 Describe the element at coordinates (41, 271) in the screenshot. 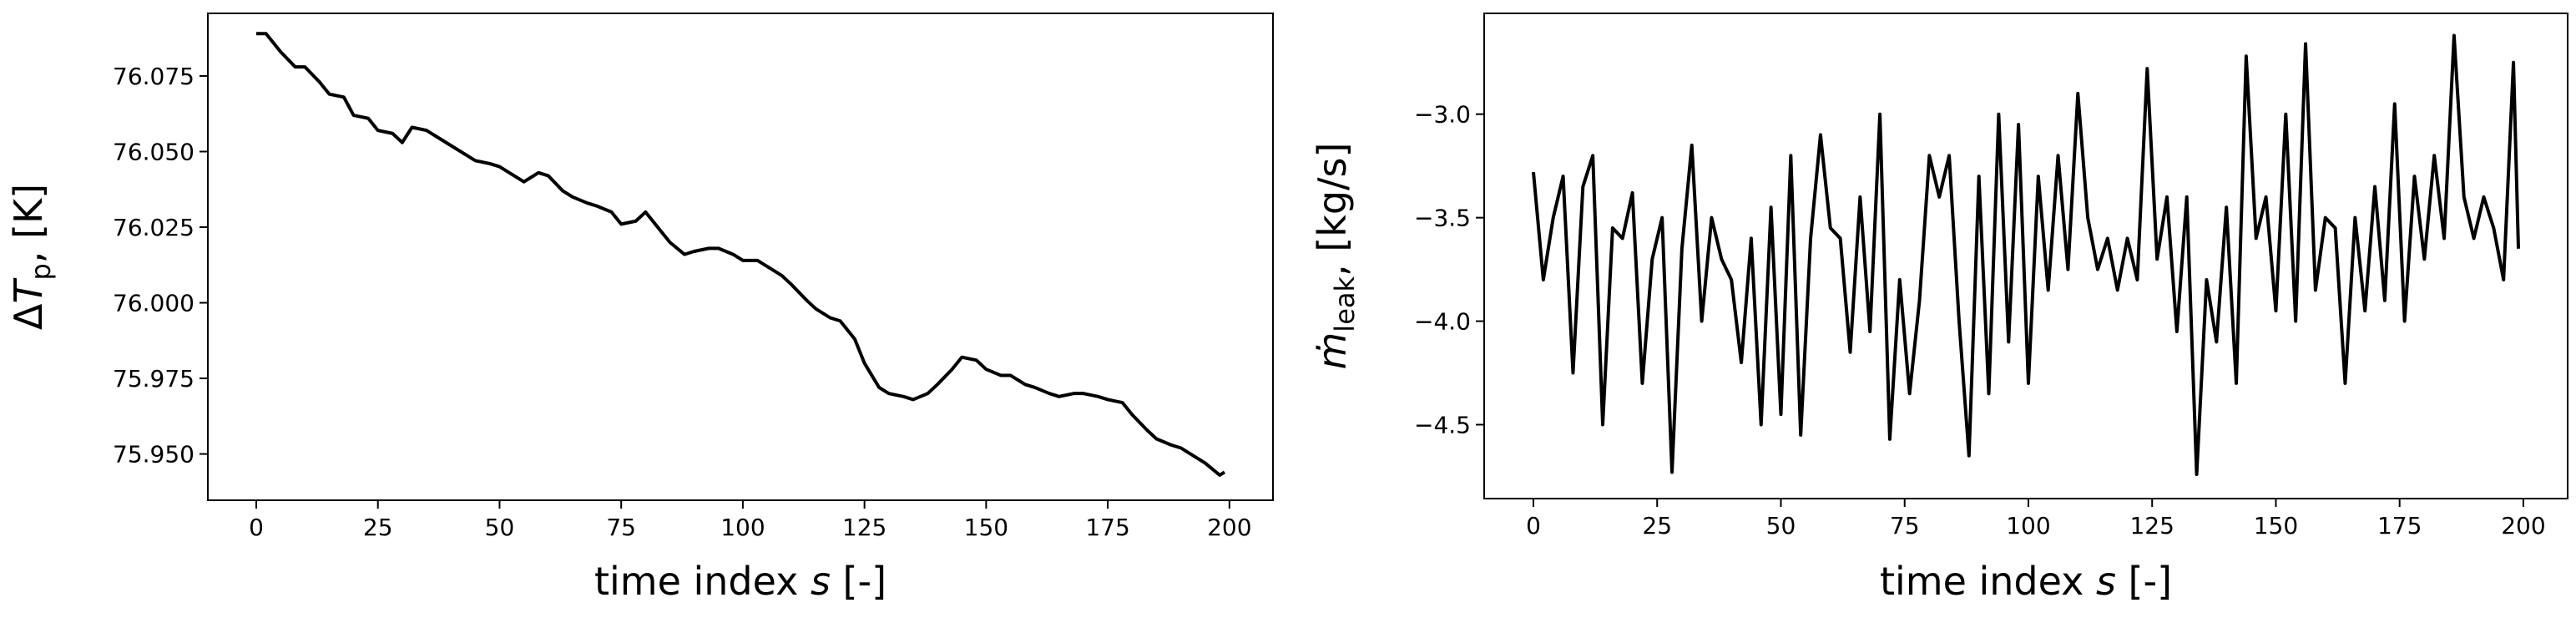

I see `y-label-subscript: p` at that location.